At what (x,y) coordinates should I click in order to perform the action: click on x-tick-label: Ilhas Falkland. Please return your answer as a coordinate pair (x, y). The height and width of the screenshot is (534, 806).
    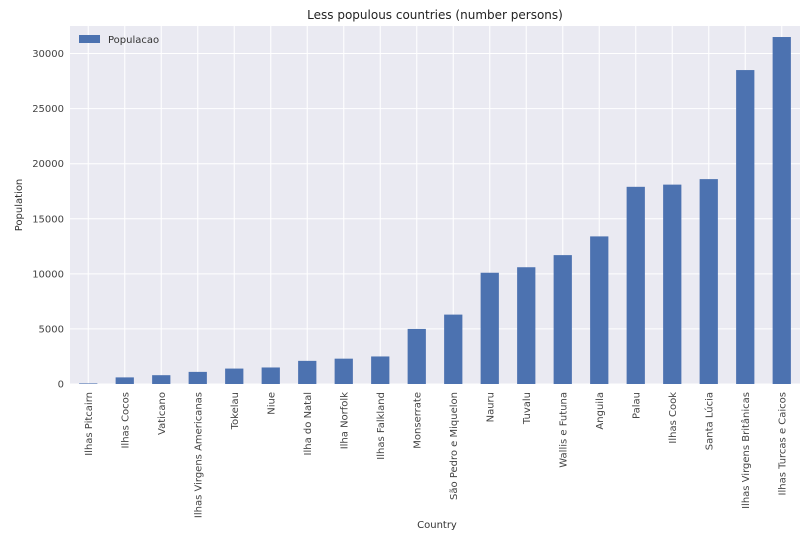
    Looking at the image, I should click on (381, 426).